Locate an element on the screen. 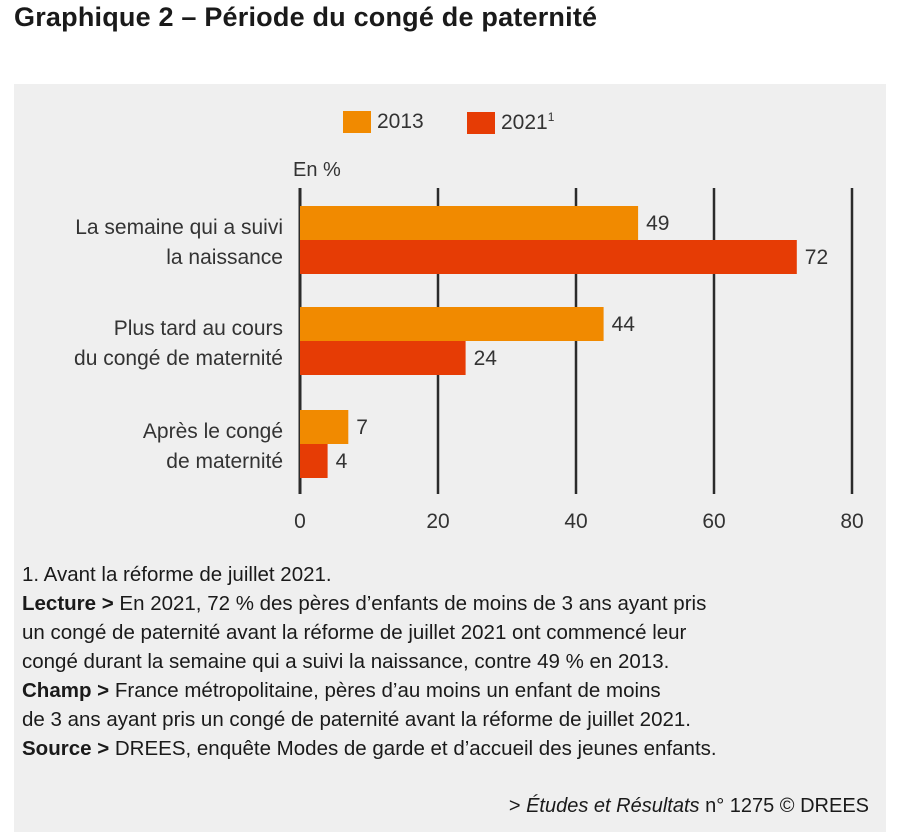 The width and height of the screenshot is (911, 839). category-label-1-line2: la naissance is located at coordinates (224, 257).